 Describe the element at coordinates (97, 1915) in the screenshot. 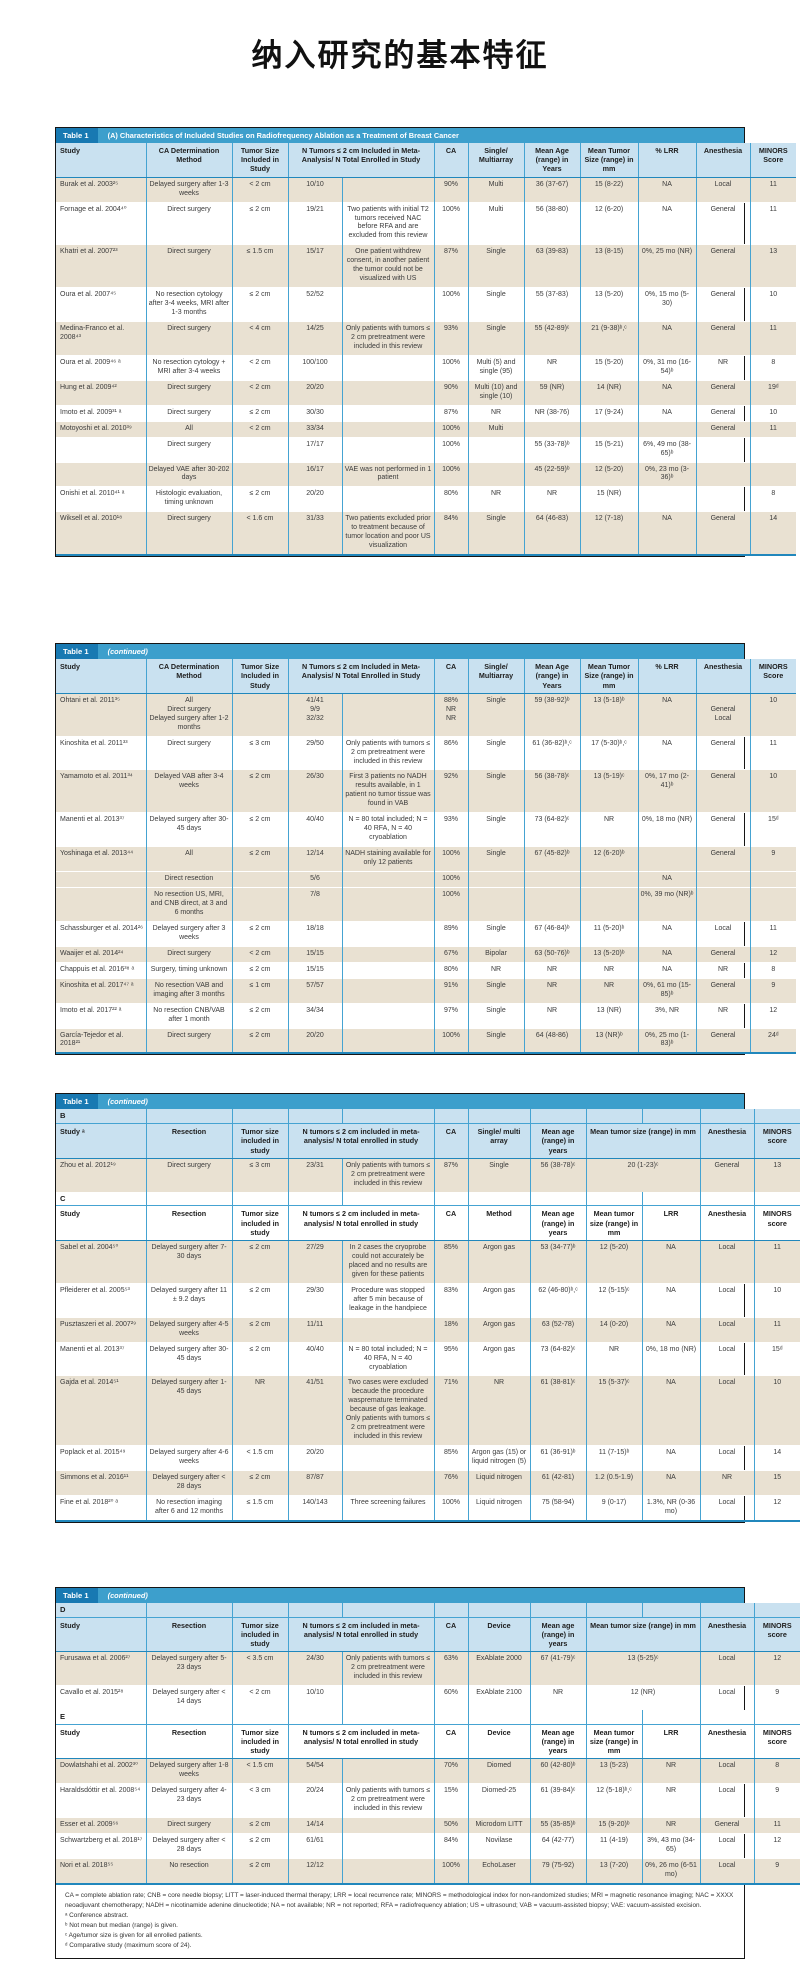

I see `footnote-line-a: ᵃ Conference abstract.` at that location.